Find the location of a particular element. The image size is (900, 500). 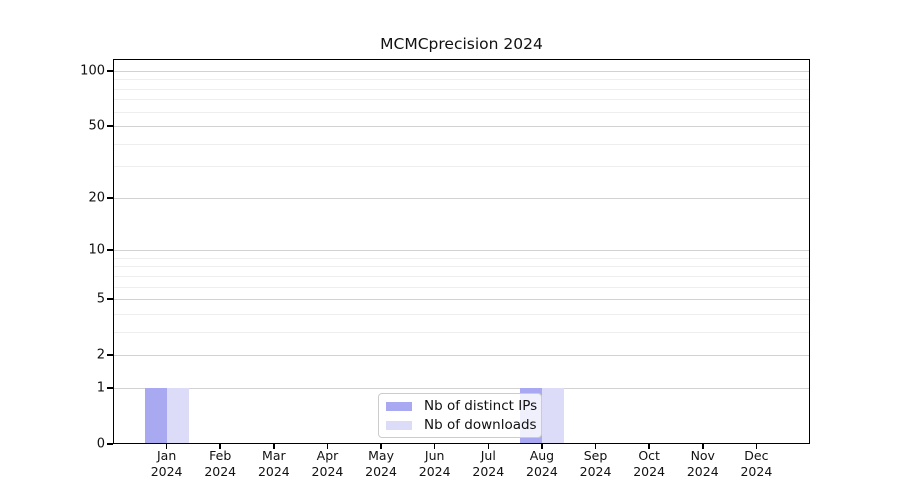

y-tick-label: 10 is located at coordinates (96, 250).